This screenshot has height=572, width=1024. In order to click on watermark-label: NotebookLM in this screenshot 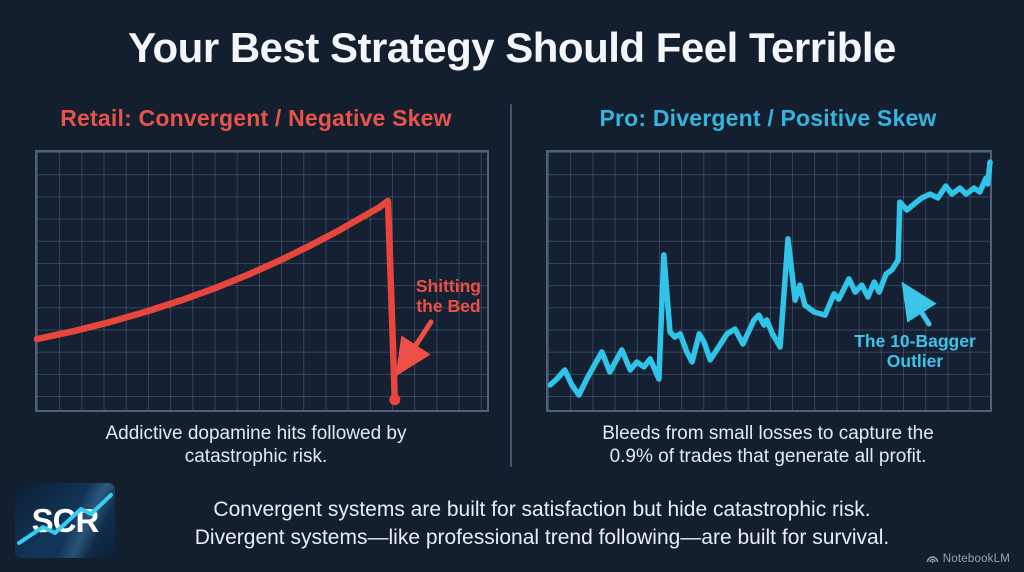, I will do `click(976, 559)`.